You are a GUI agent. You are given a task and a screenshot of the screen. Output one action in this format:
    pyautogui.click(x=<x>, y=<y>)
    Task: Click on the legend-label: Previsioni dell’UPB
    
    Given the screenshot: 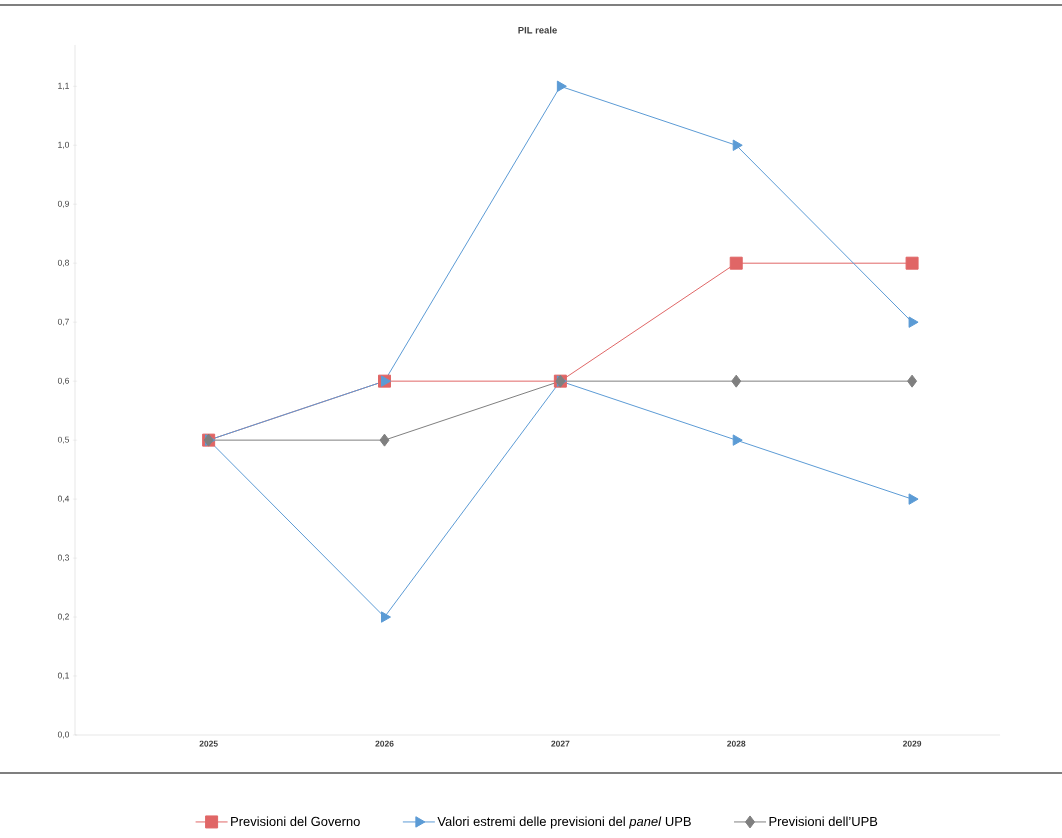 What is the action you would take?
    pyautogui.click(x=823, y=821)
    